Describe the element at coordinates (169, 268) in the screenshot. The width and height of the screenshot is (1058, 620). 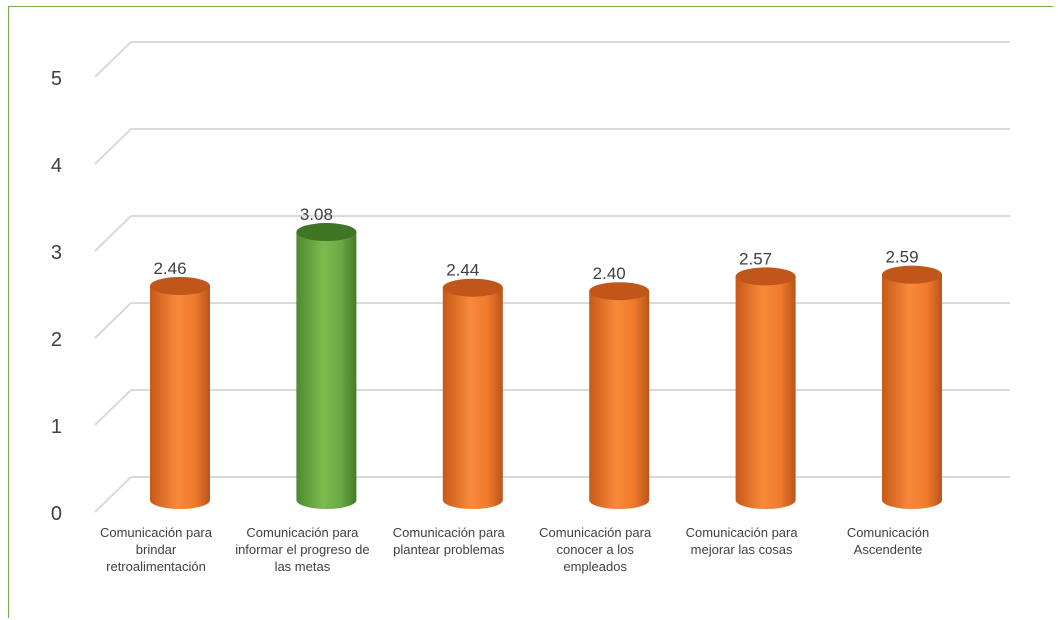
I see `data-label: 2.46` at that location.